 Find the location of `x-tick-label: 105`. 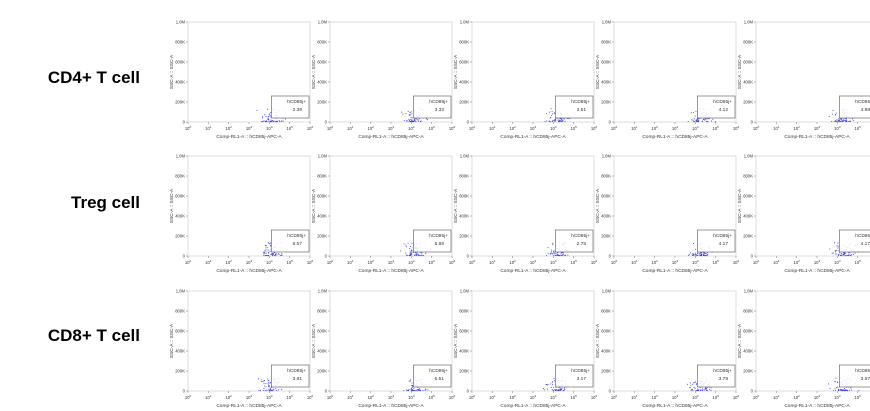

x-tick-label: 105 is located at coordinates (715, 397).